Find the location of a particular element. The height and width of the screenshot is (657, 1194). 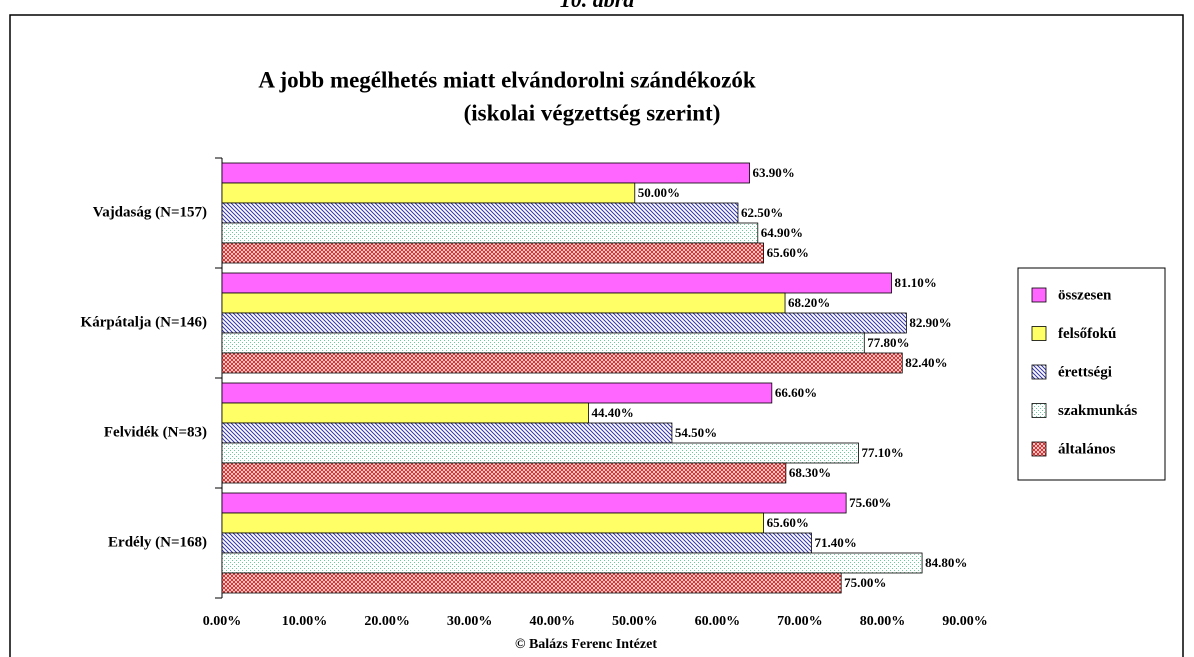

value-label: 77.10% is located at coordinates (883, 452).